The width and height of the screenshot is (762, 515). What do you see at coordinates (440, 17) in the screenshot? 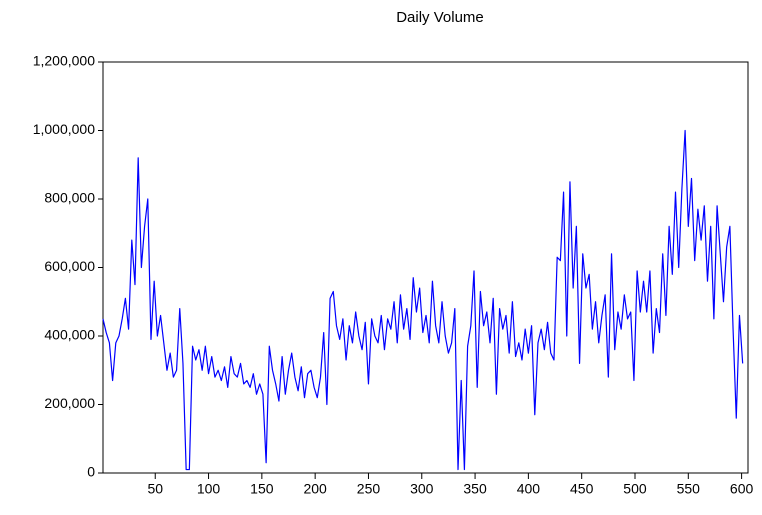
I see `chart-title: Daily Volume` at bounding box center [440, 17].